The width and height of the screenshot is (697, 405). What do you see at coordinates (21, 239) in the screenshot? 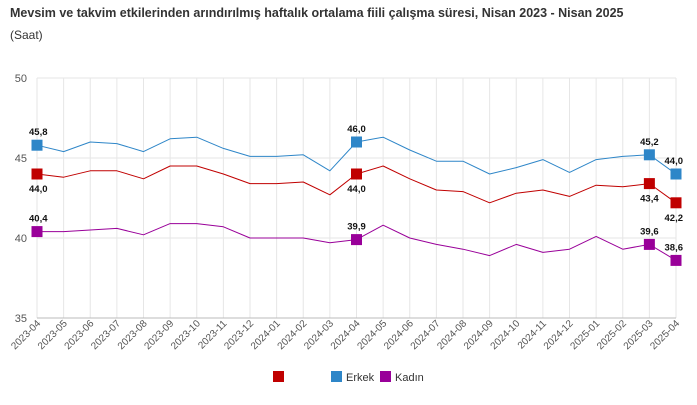
I see `y-tick-label: 40` at bounding box center [21, 239].